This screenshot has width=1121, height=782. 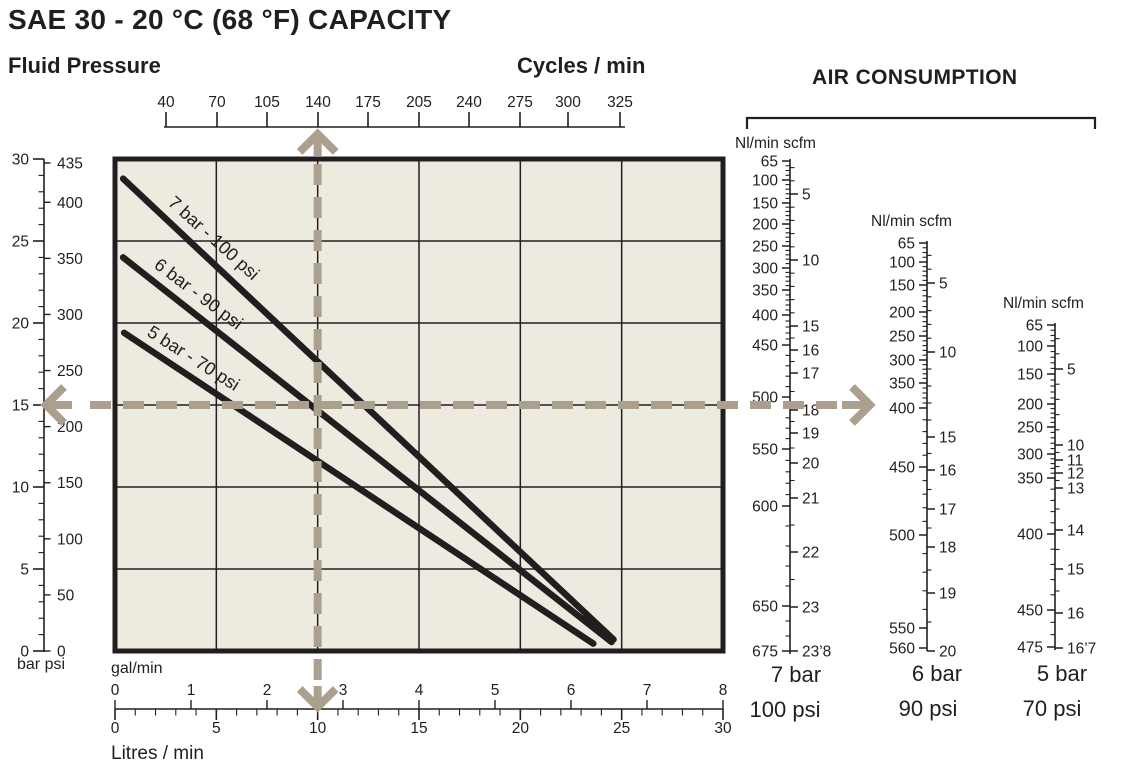 What do you see at coordinates (810, 327) in the screenshot?
I see `scfm-tick-label: 15` at bounding box center [810, 327].